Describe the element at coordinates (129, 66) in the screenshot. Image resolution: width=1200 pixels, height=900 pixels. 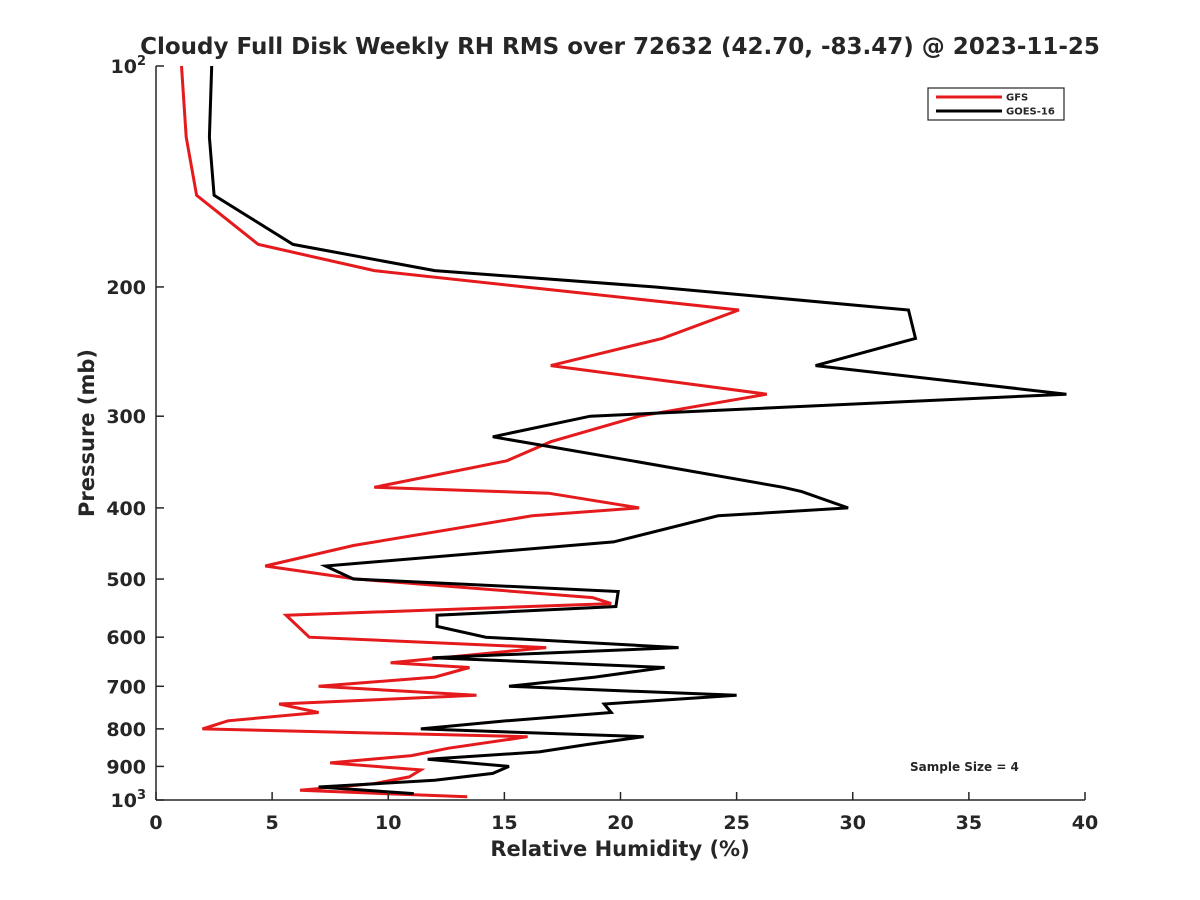
I see `y-tick-label: 10²` at that location.